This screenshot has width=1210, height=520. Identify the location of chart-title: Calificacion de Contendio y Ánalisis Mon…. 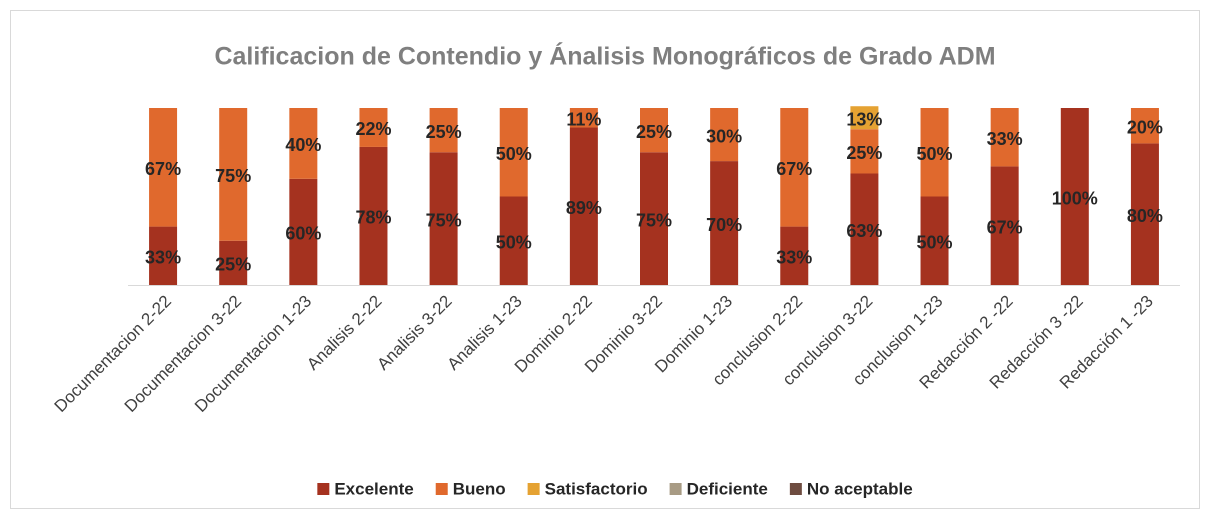
(604, 56).